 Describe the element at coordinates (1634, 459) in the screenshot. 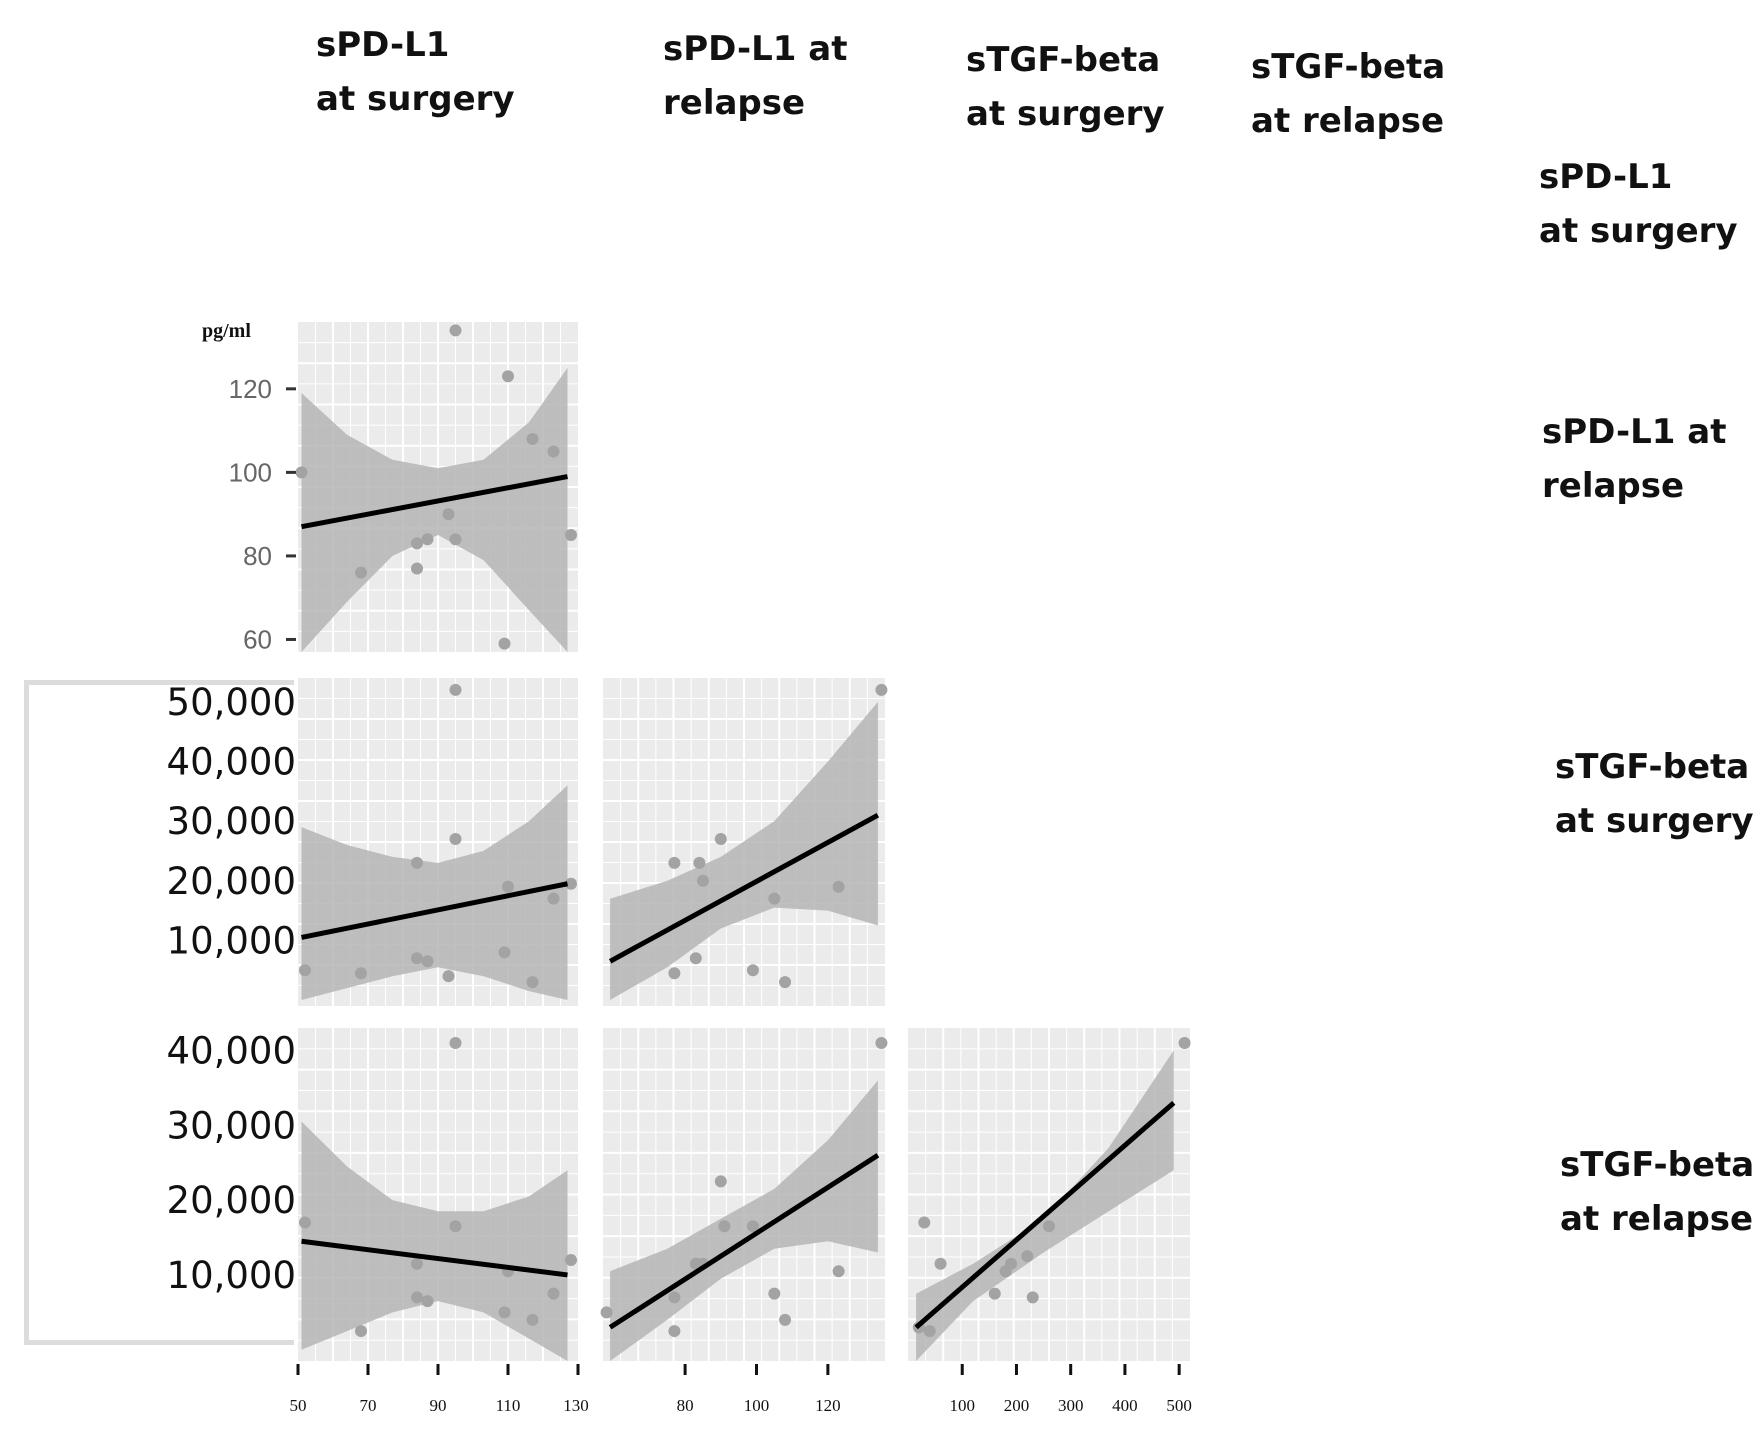

I see `row-header-spdl1-relapse: sPD-L1 at relapse` at that location.